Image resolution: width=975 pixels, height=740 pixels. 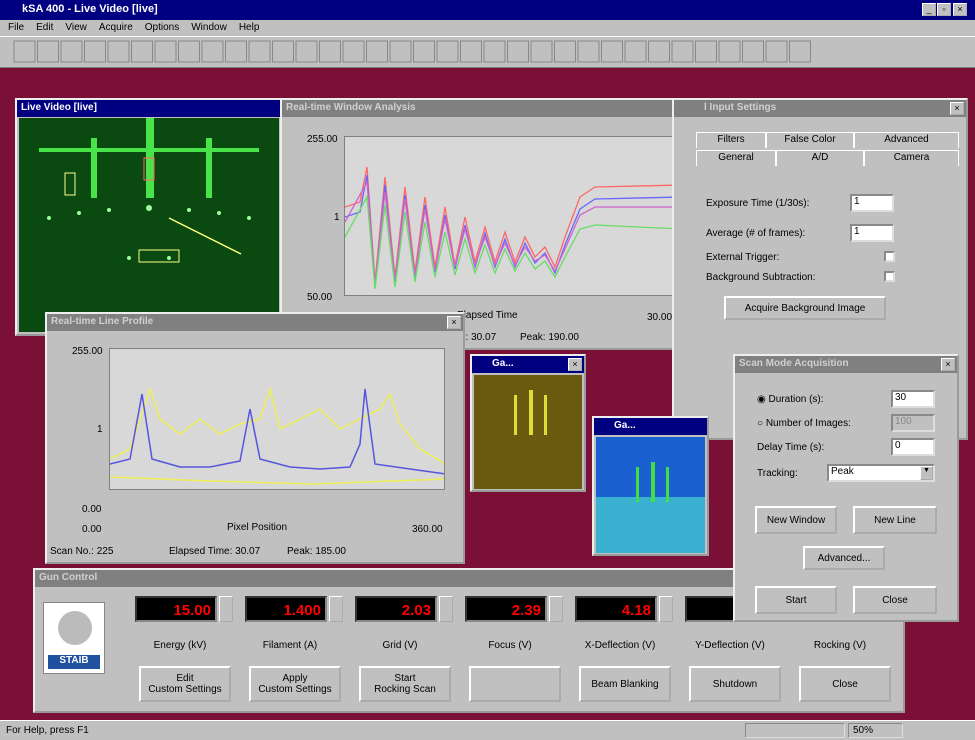 I want to click on x-axis-label: Elapsed Time, so click(x=487, y=315).